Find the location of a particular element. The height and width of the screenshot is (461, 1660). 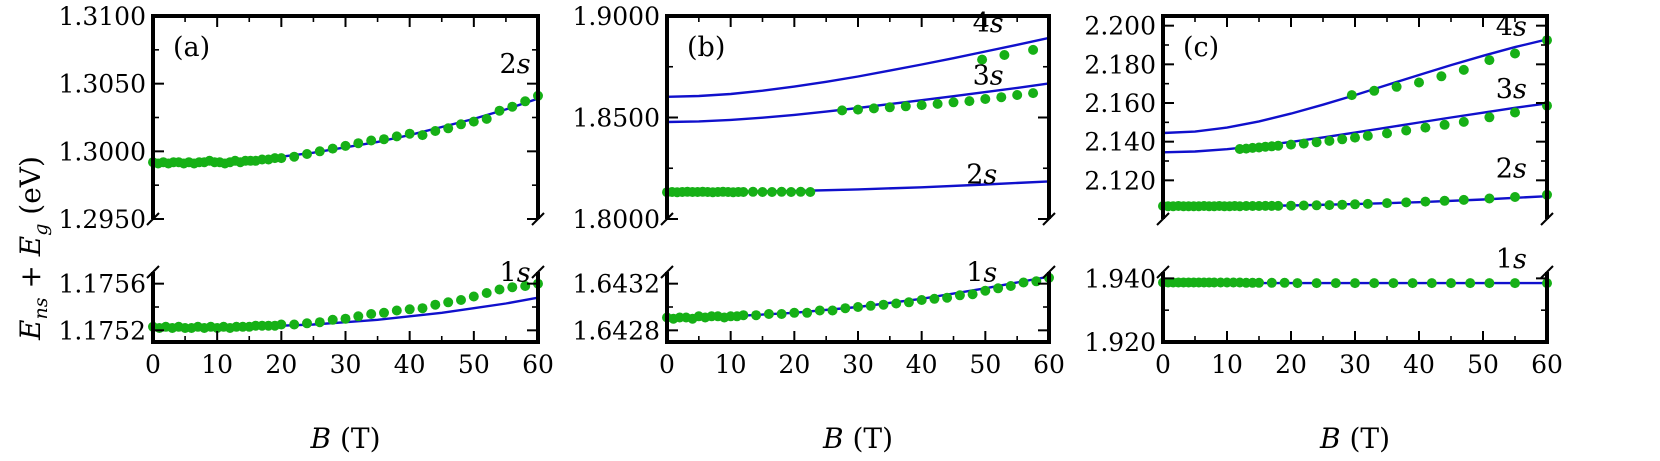

y-tick-label: 1.6428 is located at coordinates (616, 330).